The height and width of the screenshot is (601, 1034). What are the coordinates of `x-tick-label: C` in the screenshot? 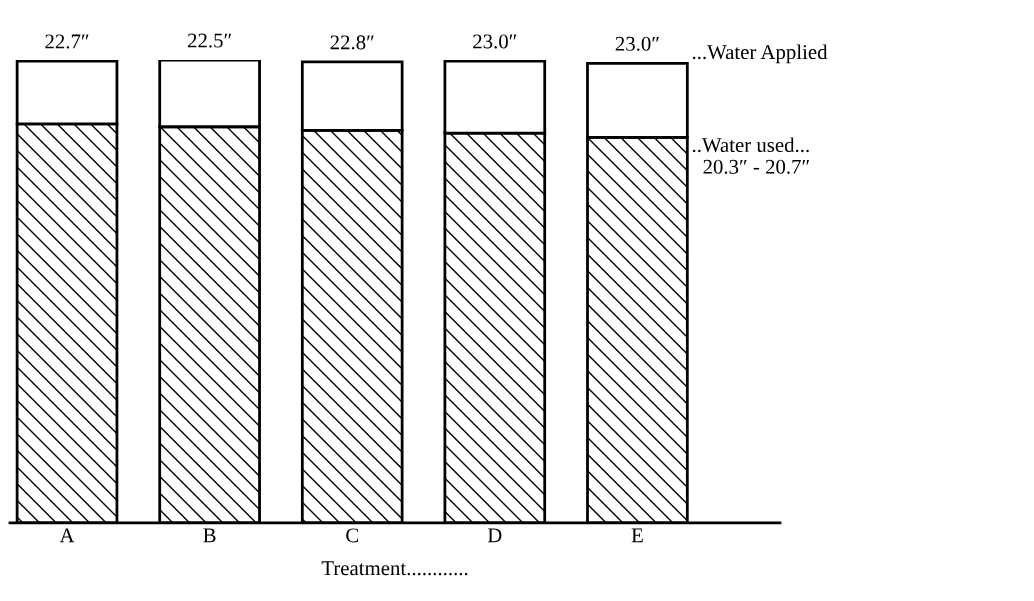 It's located at (352, 535).